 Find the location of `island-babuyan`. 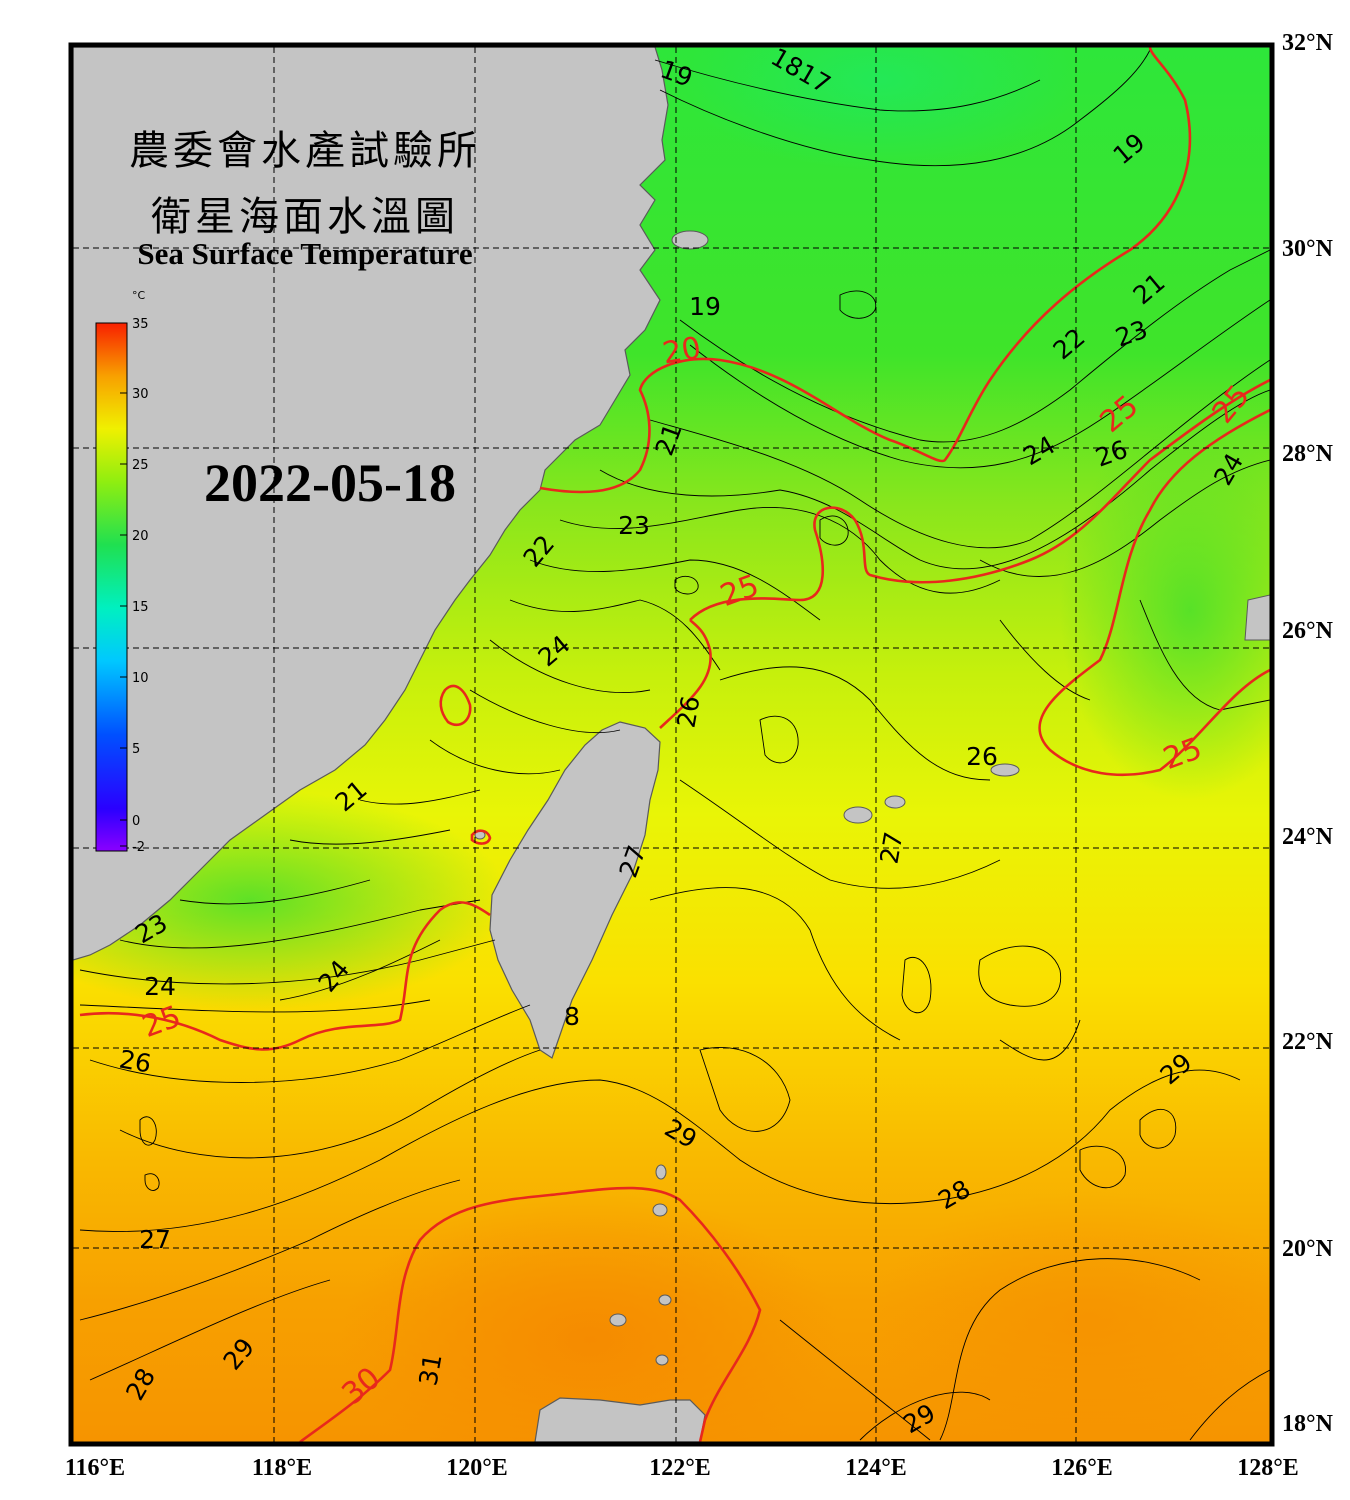

island-babuyan is located at coordinates (660, 1210).